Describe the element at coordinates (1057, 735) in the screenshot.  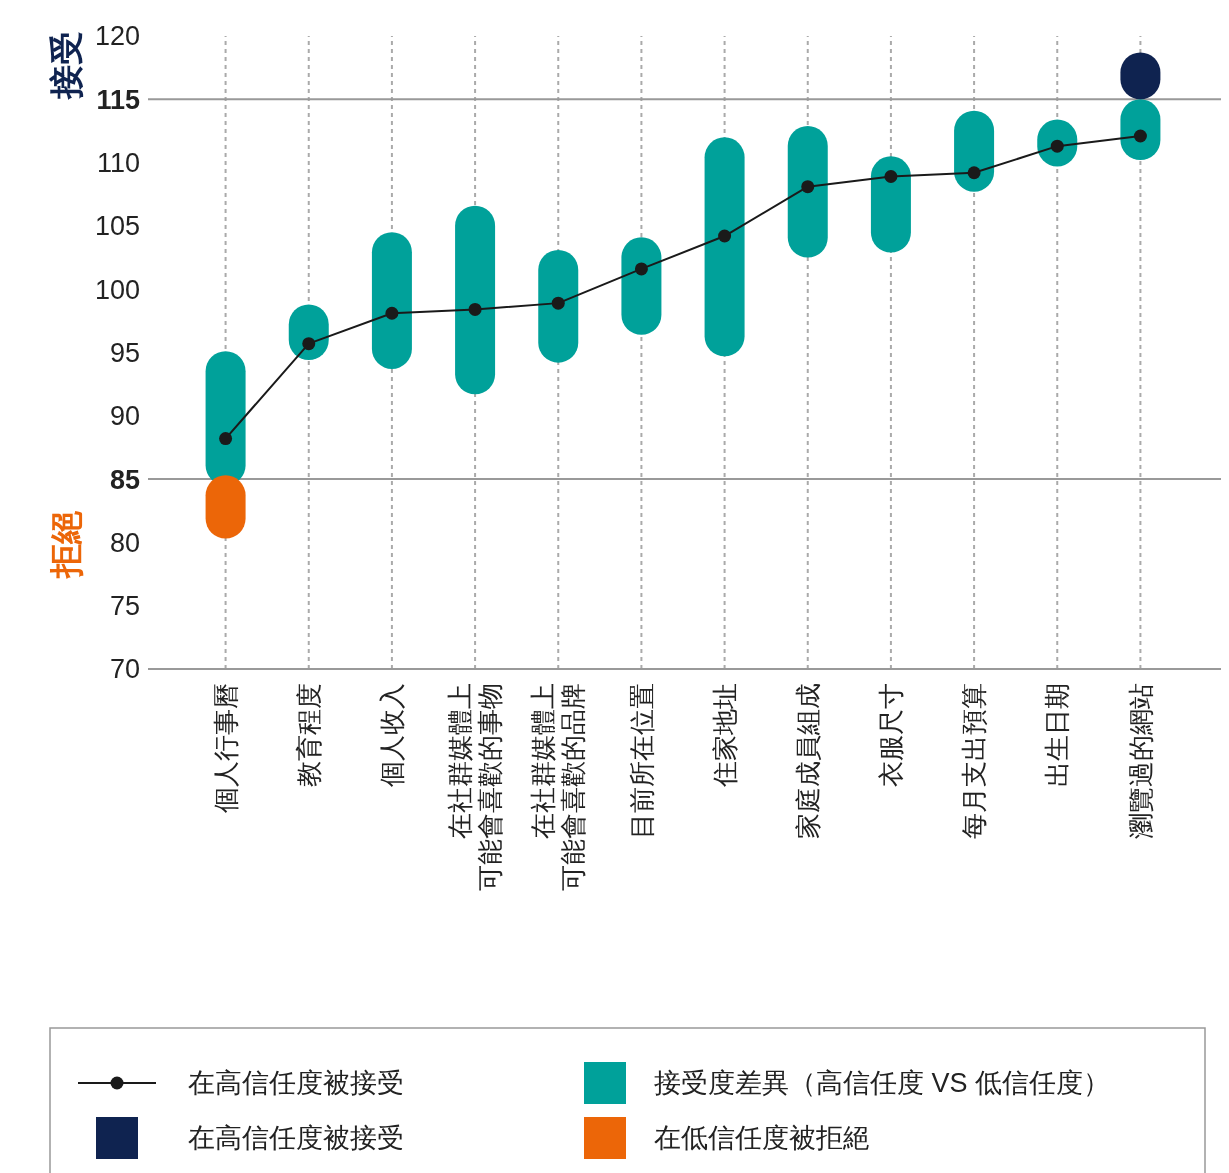
I see `x-tick-label: 出生日期` at that location.